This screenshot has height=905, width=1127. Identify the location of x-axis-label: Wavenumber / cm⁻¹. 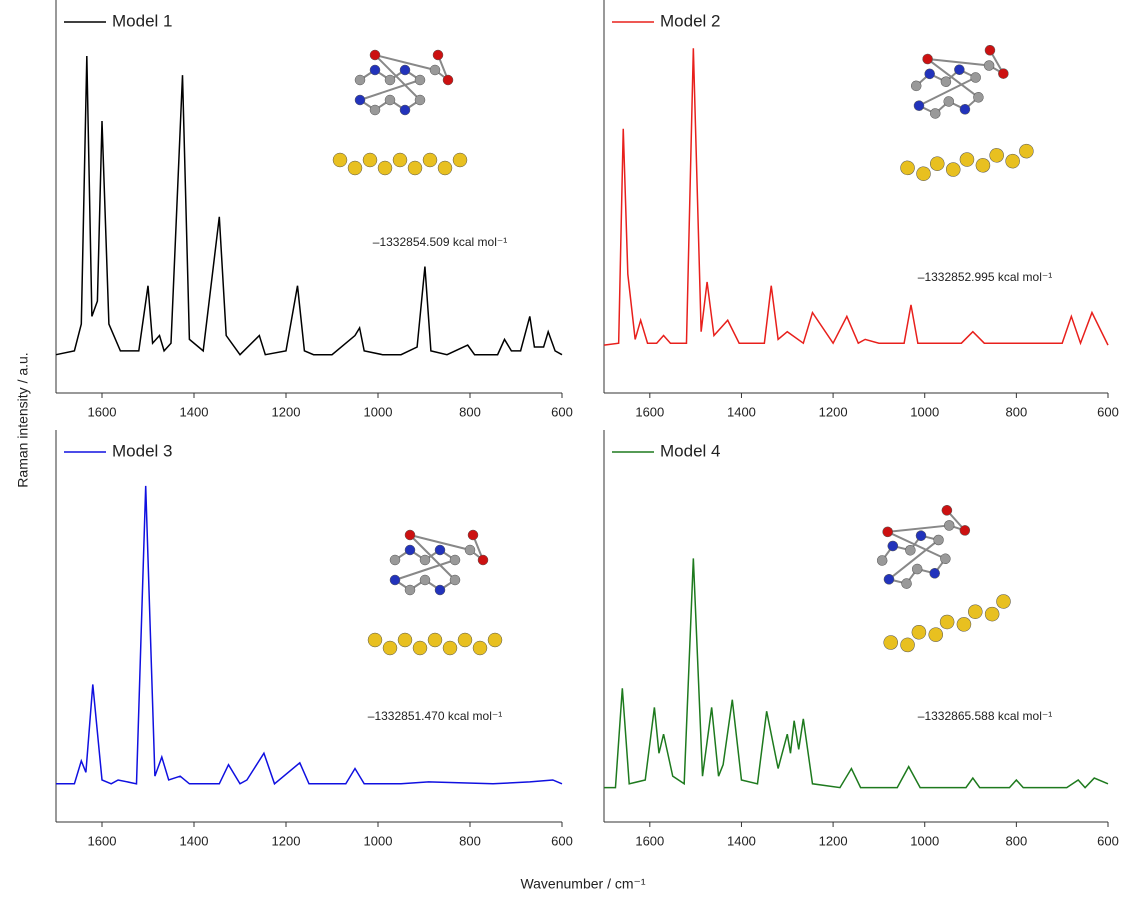
(582, 884).